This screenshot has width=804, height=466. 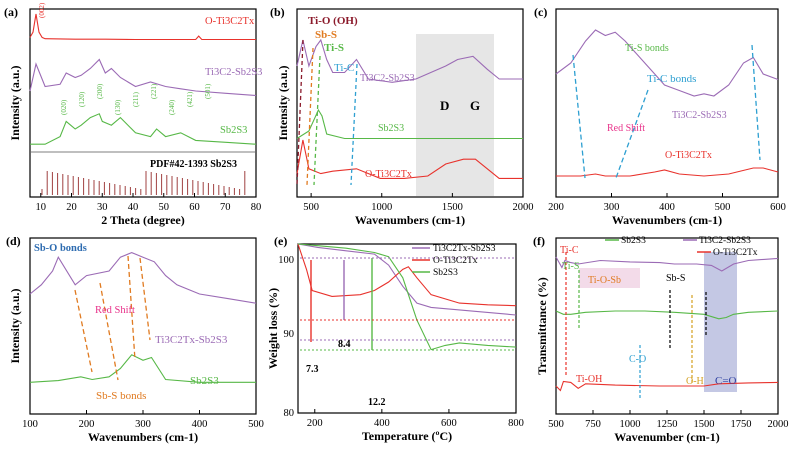 I want to click on panel-f-tiosb-region, so click(x=609, y=278).